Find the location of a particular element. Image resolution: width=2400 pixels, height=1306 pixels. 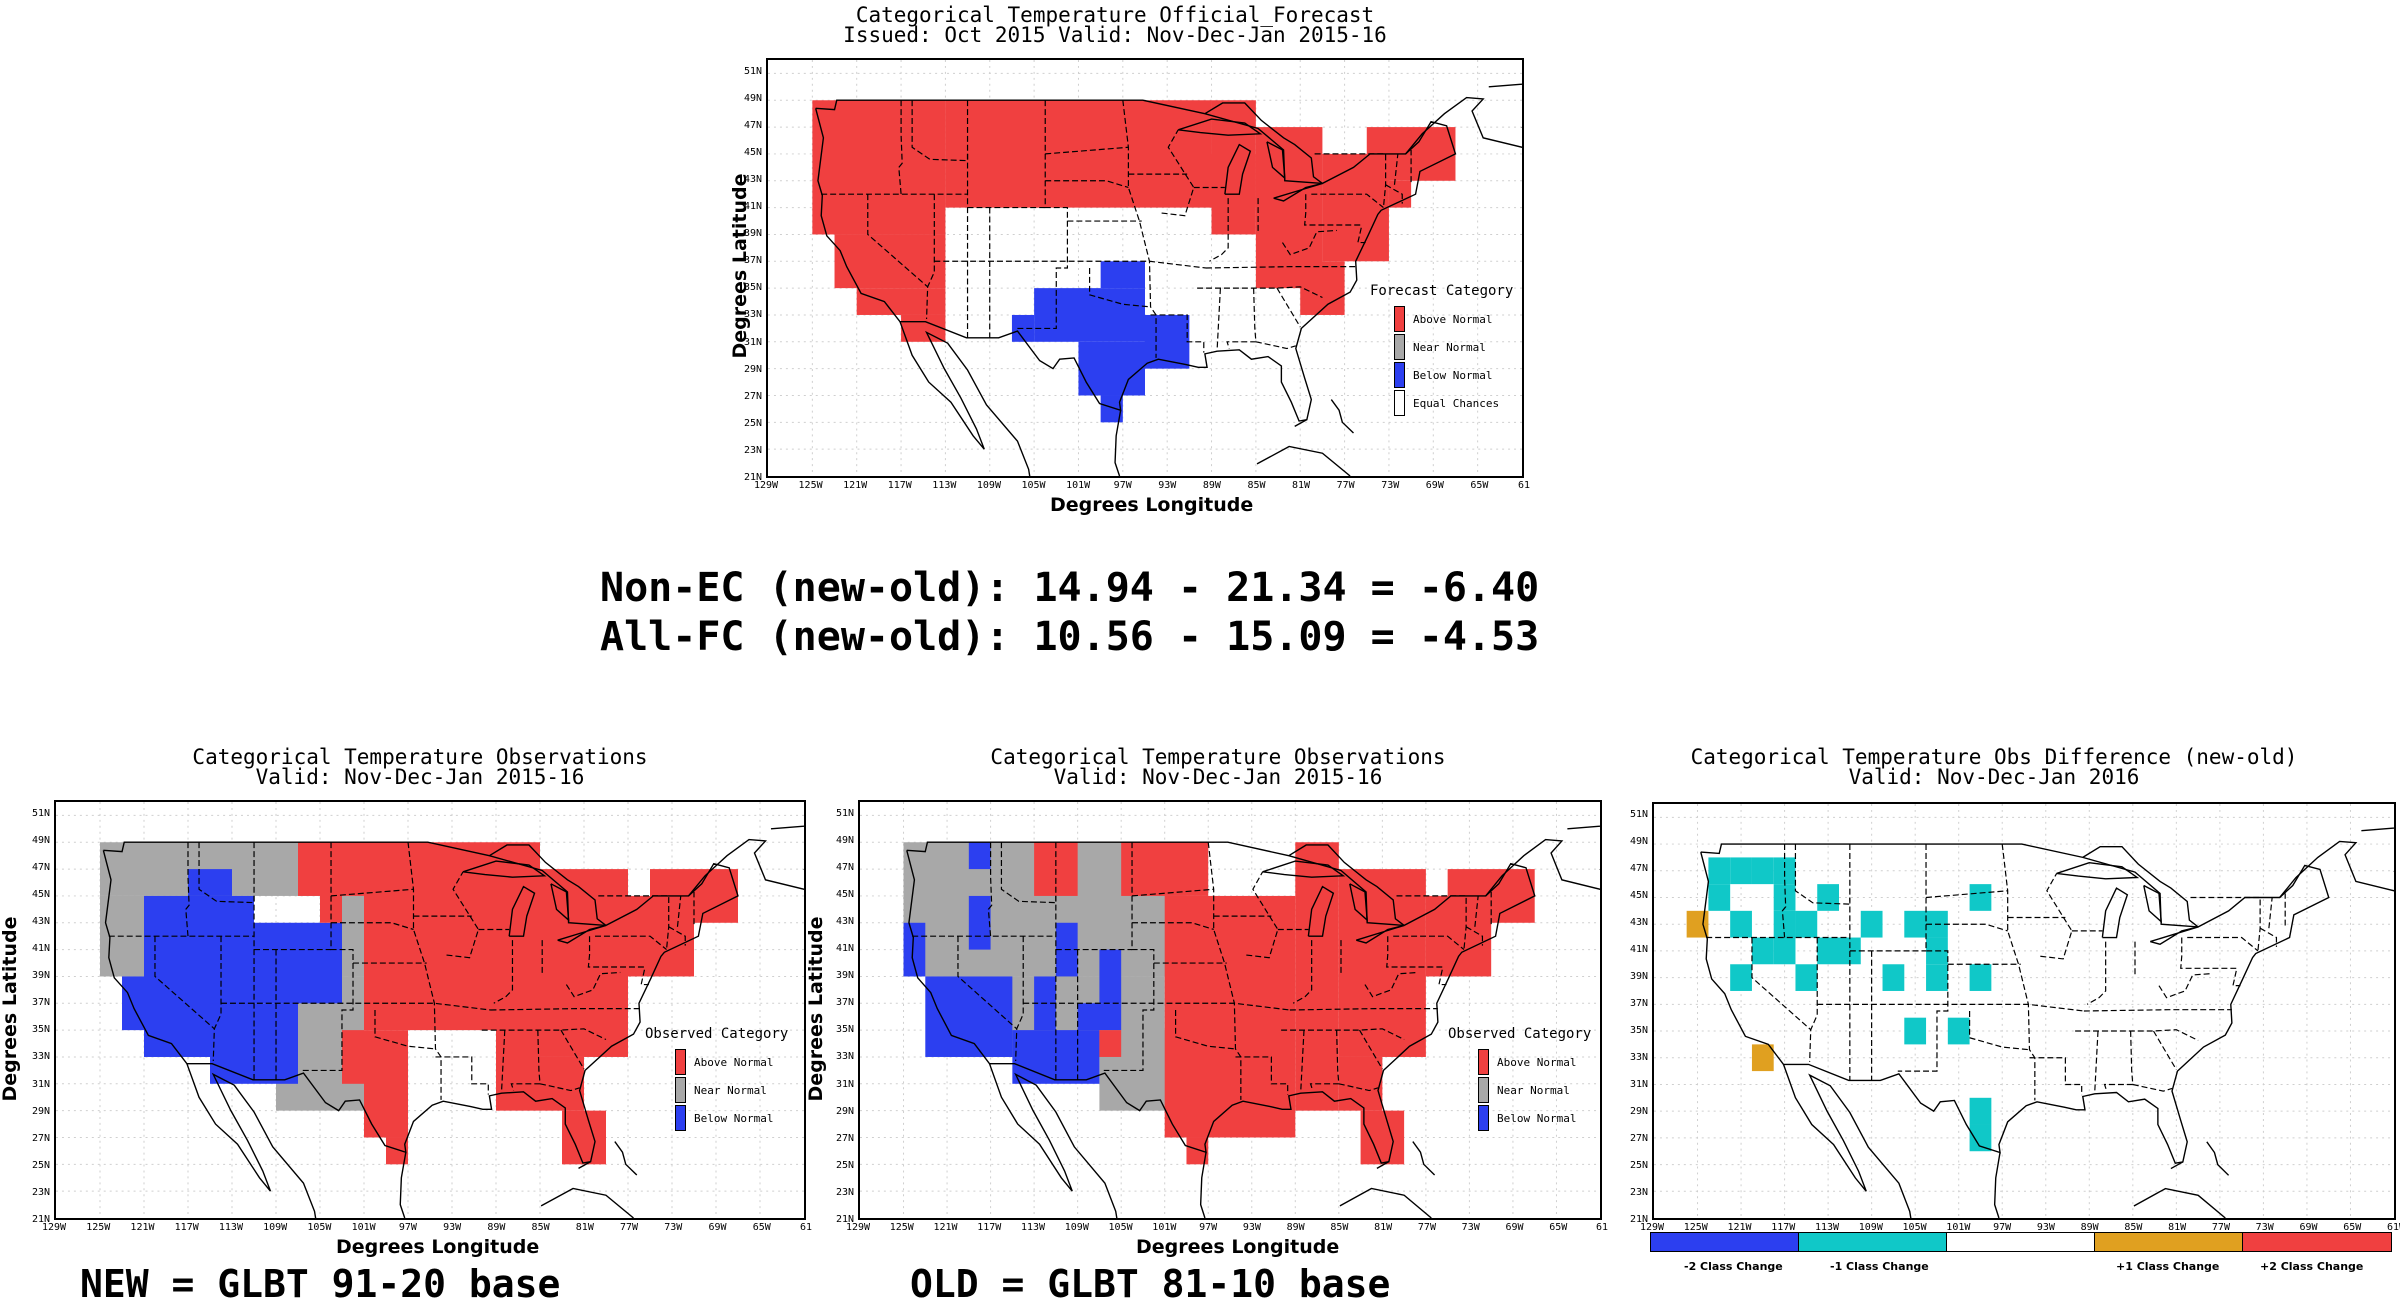

y-tick-label: 25N is located at coordinates (752, 423).